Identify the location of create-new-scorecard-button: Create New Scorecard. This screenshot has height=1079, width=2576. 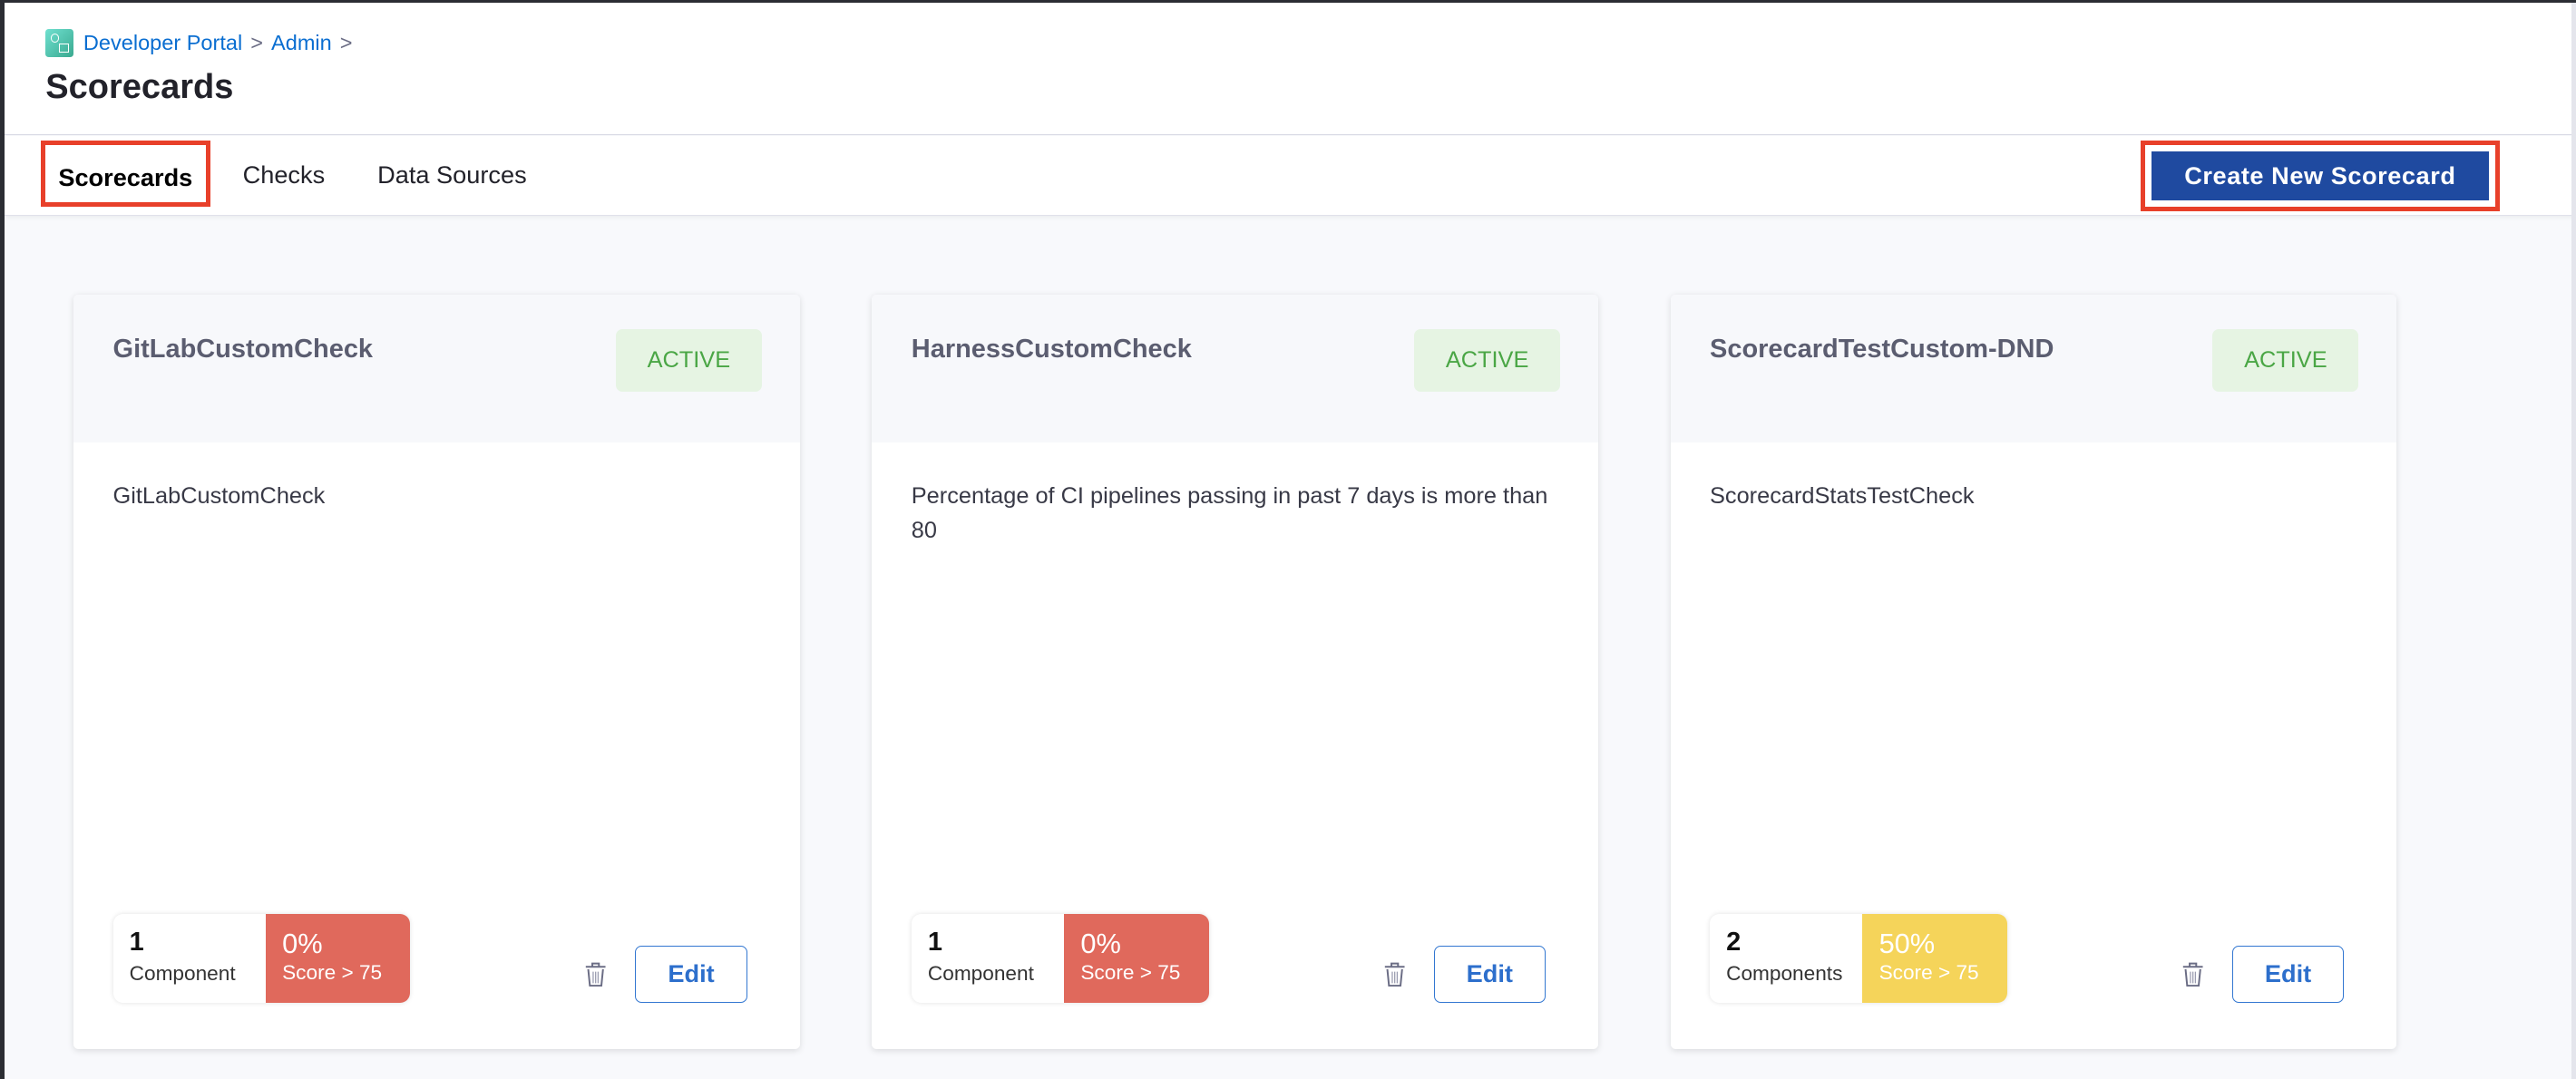
(2320, 175).